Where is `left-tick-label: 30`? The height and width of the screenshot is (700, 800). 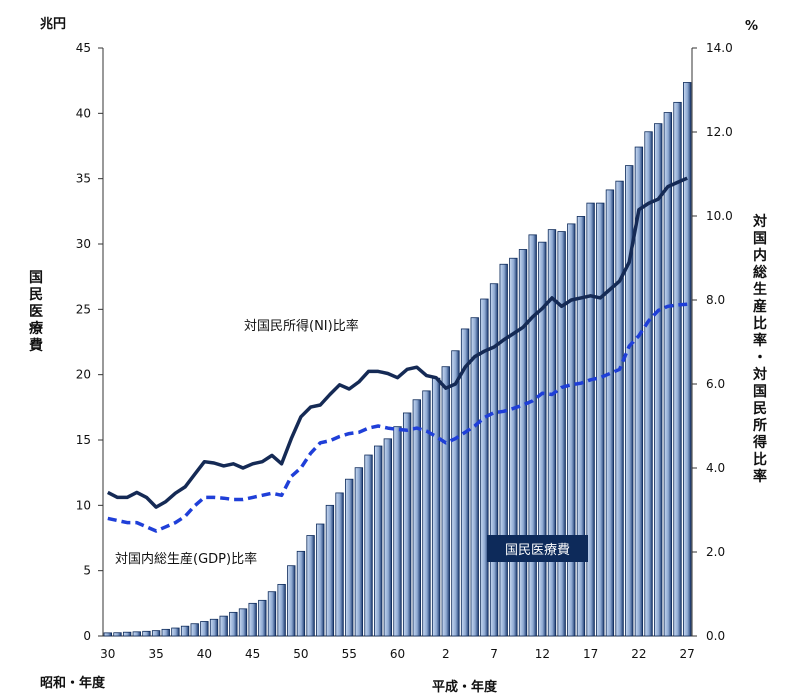
left-tick-label: 30 is located at coordinates (83, 244).